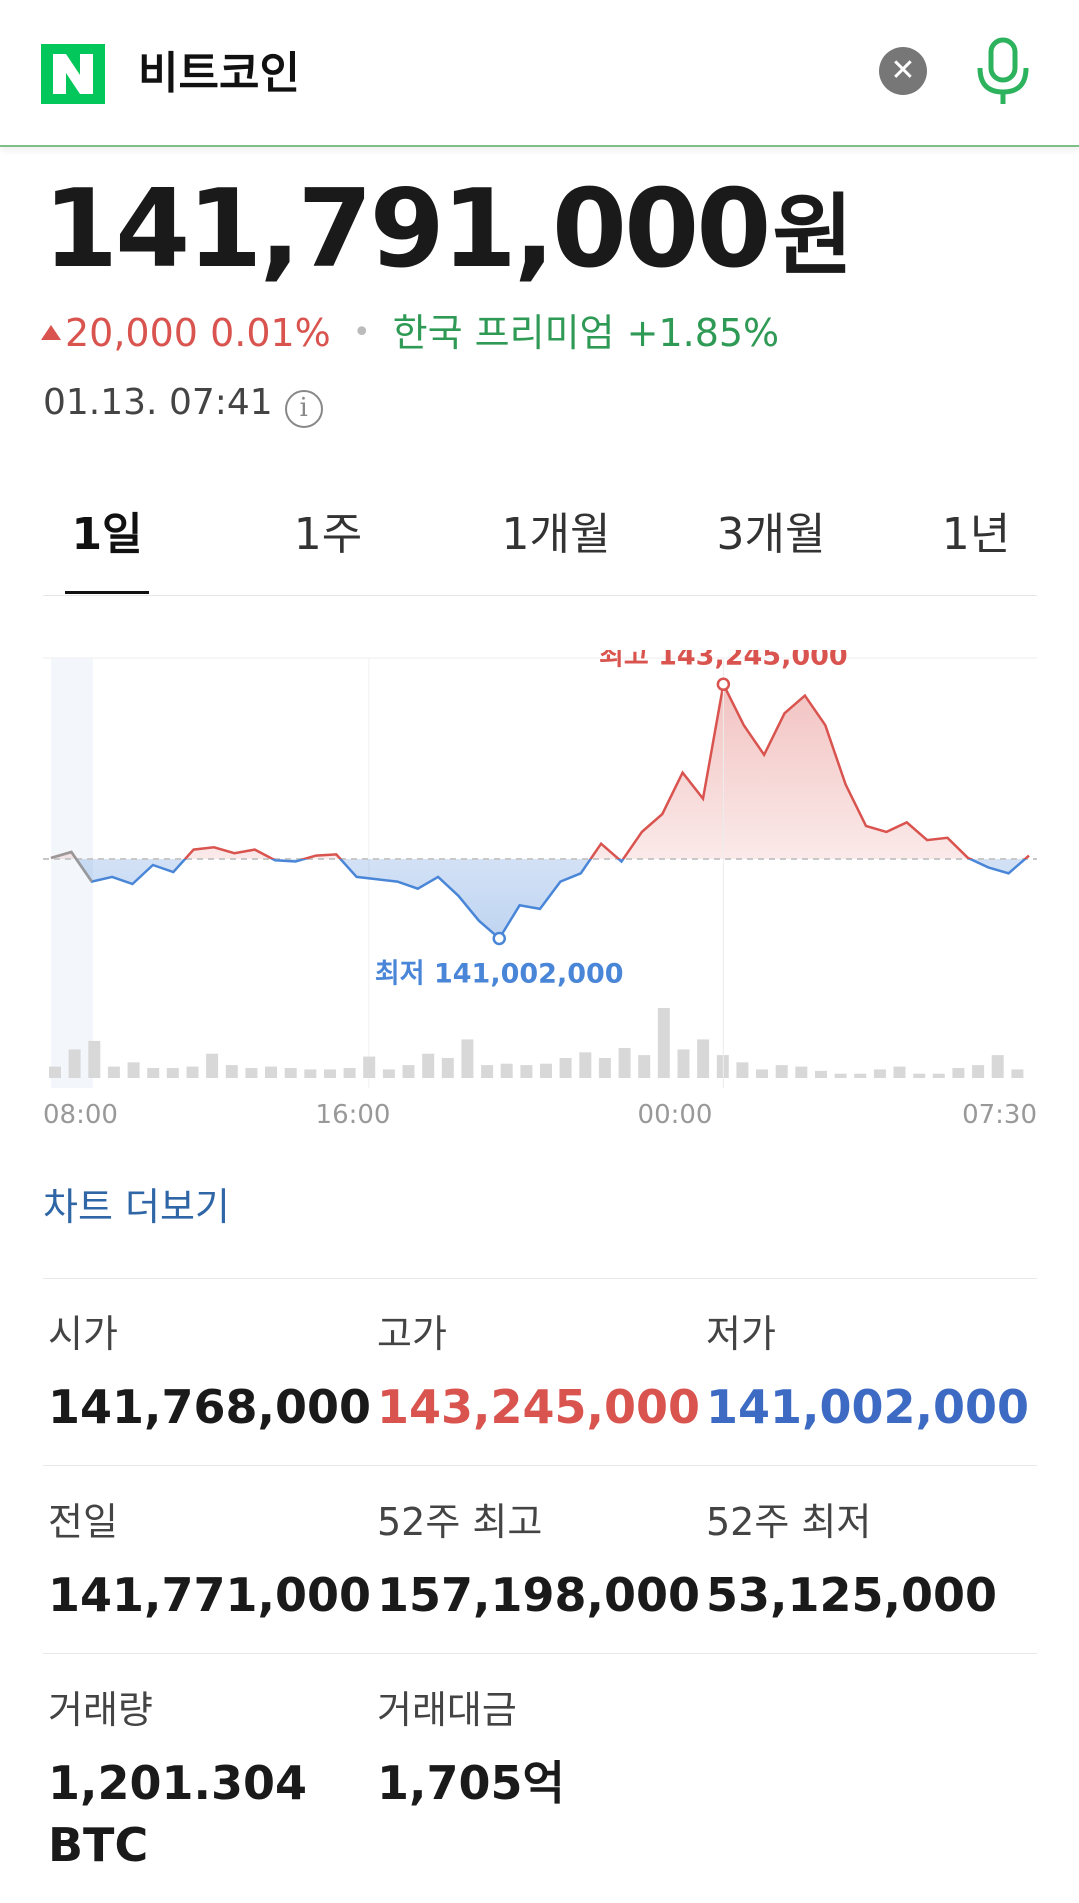 This screenshot has width=1079, height=1903. Describe the element at coordinates (83, 1522) in the screenshot. I see `stat-label: 전일` at that location.